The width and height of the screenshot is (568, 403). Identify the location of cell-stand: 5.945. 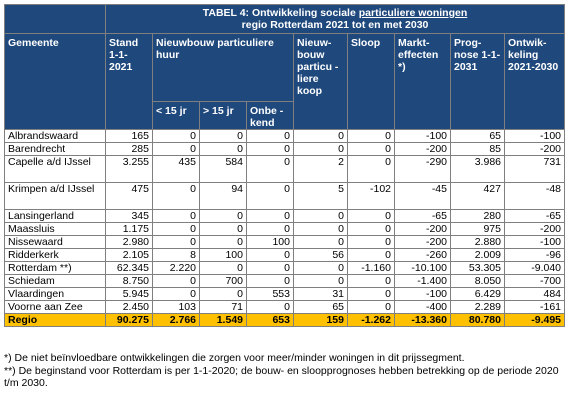
(129, 294).